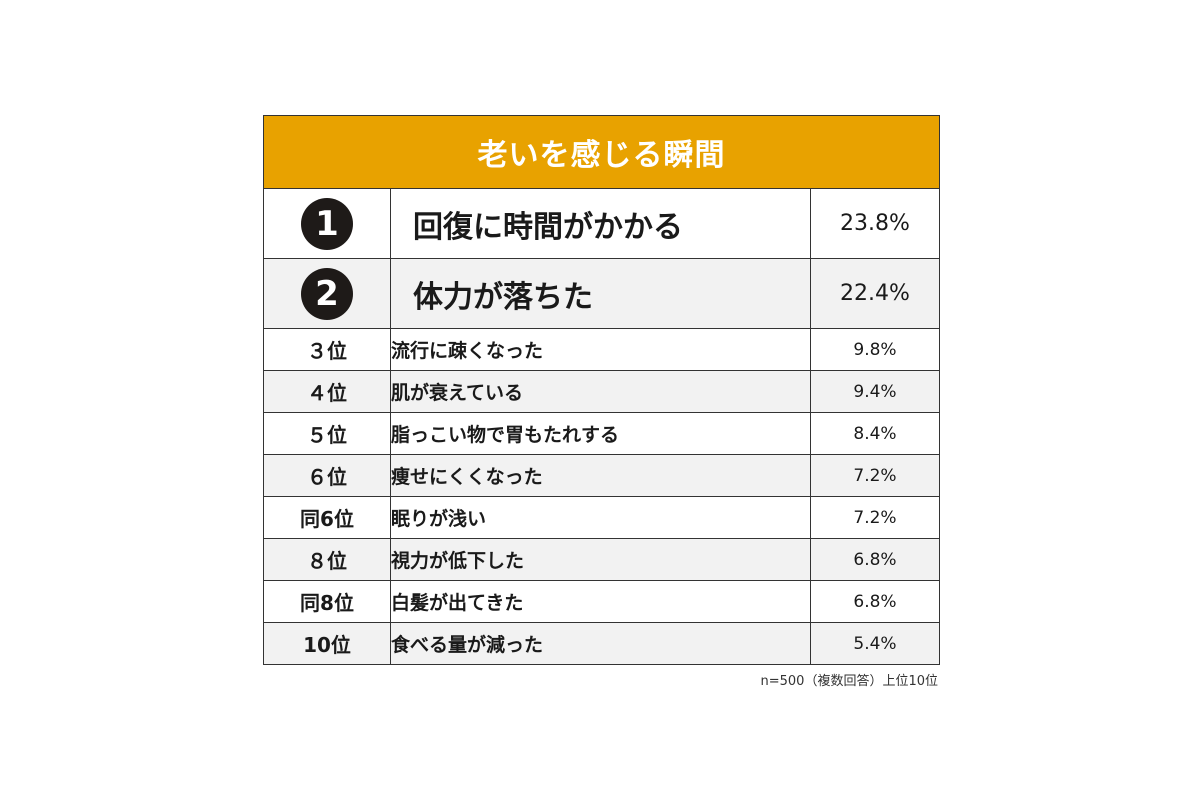 This screenshot has height=800, width=1200. I want to click on item-label: 流行に疎くなった, so click(600, 349).